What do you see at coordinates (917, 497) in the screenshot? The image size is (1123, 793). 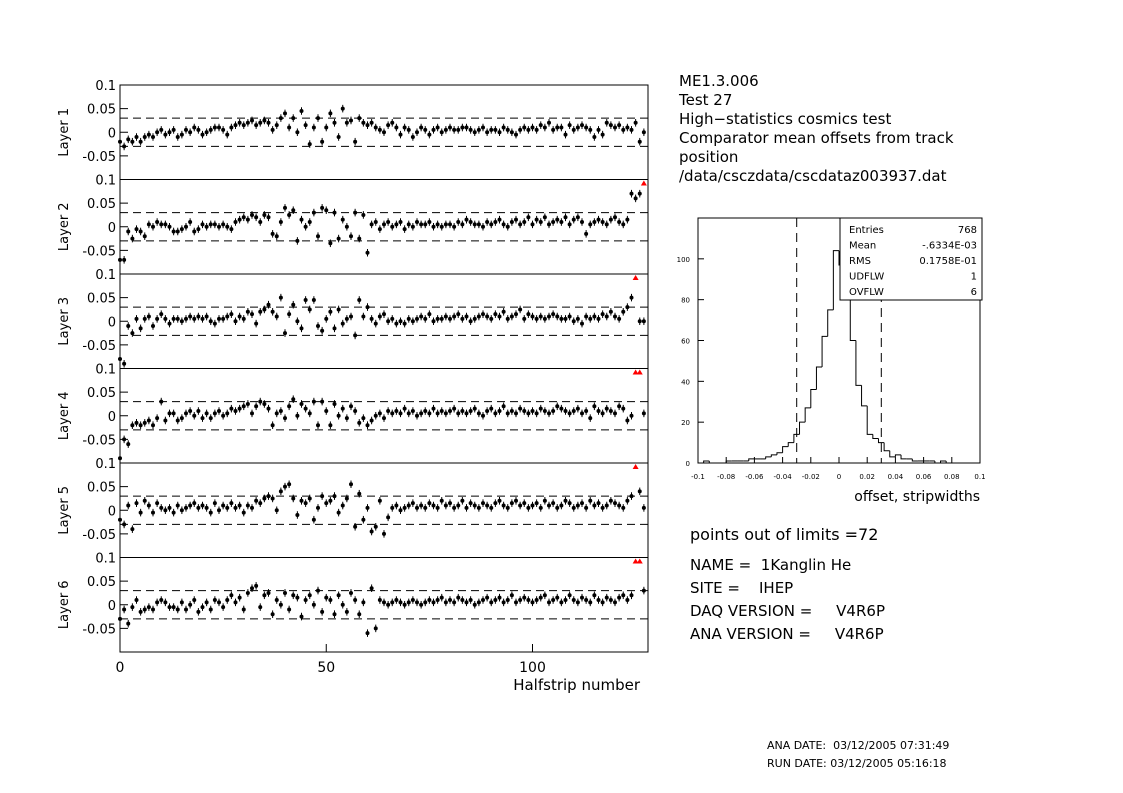 I see `x-axis-label: offset, stripwidths` at bounding box center [917, 497].